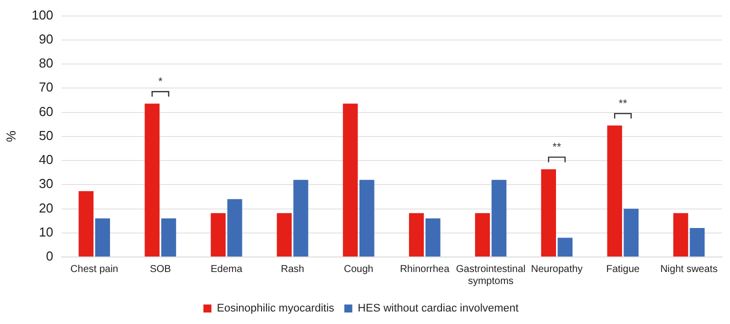 This screenshot has height=324, width=730. What do you see at coordinates (46, 111) in the screenshot?
I see `y-tick-label: 60` at bounding box center [46, 111].